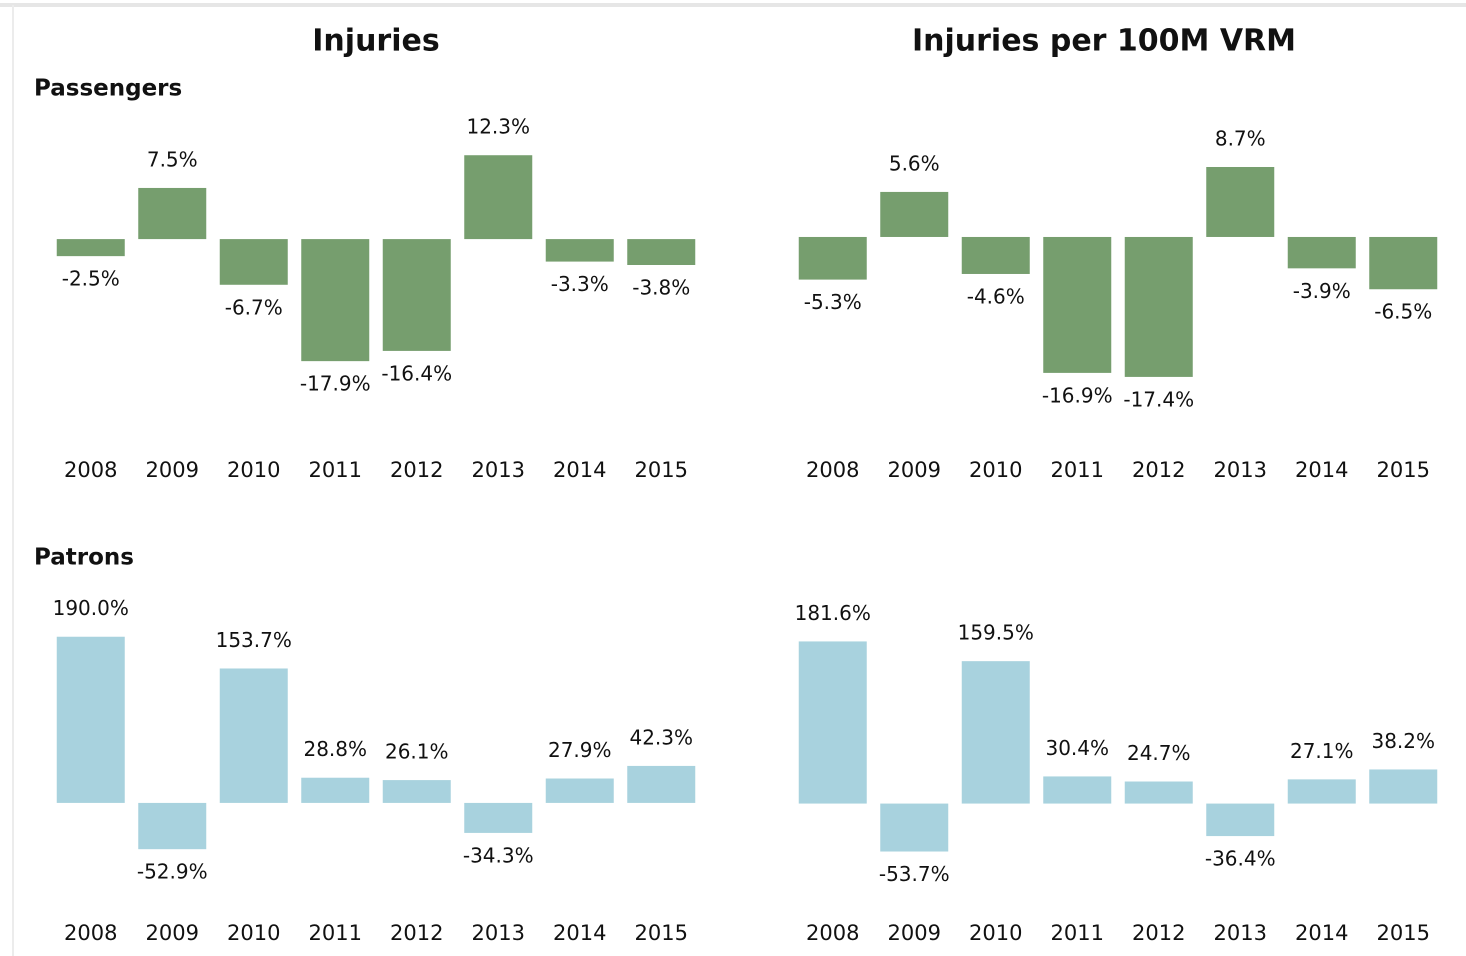  What do you see at coordinates (1158, 399) in the screenshot?
I see `value-label: -17.4%` at bounding box center [1158, 399].